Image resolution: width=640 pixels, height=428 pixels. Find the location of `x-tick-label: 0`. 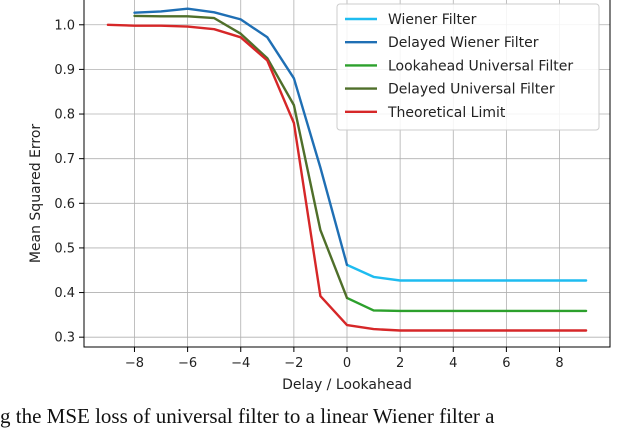

x-tick-label: 0 is located at coordinates (347, 363).